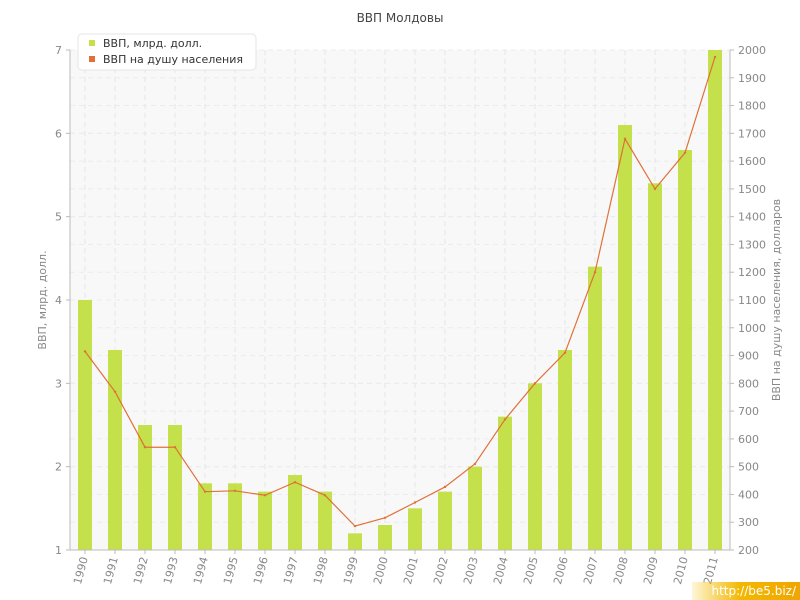 The width and height of the screenshot is (800, 600). I want to click on x-tick-label: 1994, so click(201, 570).